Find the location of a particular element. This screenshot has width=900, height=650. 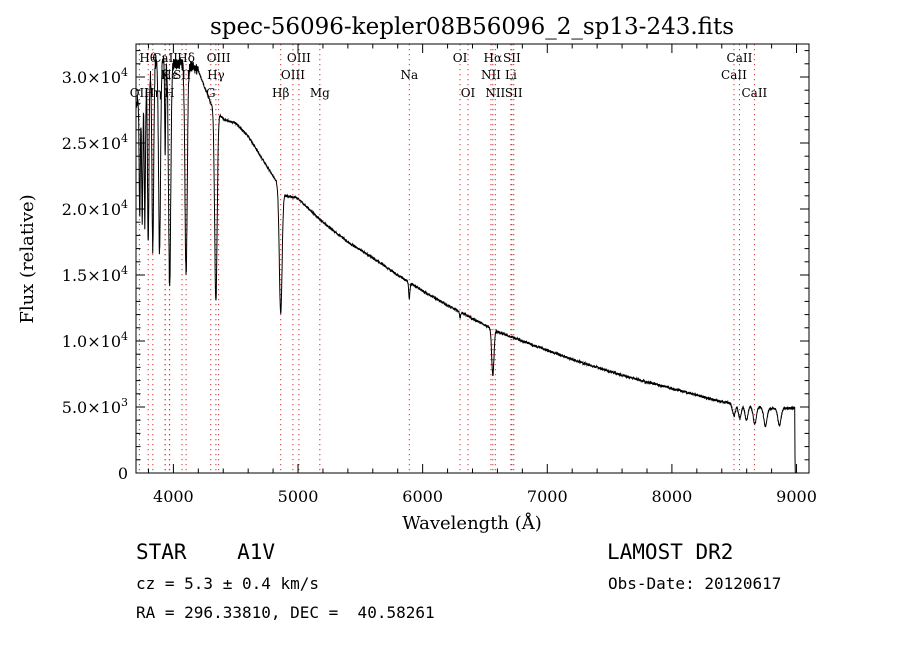

x-tick-label: 6000 is located at coordinates (422, 496).